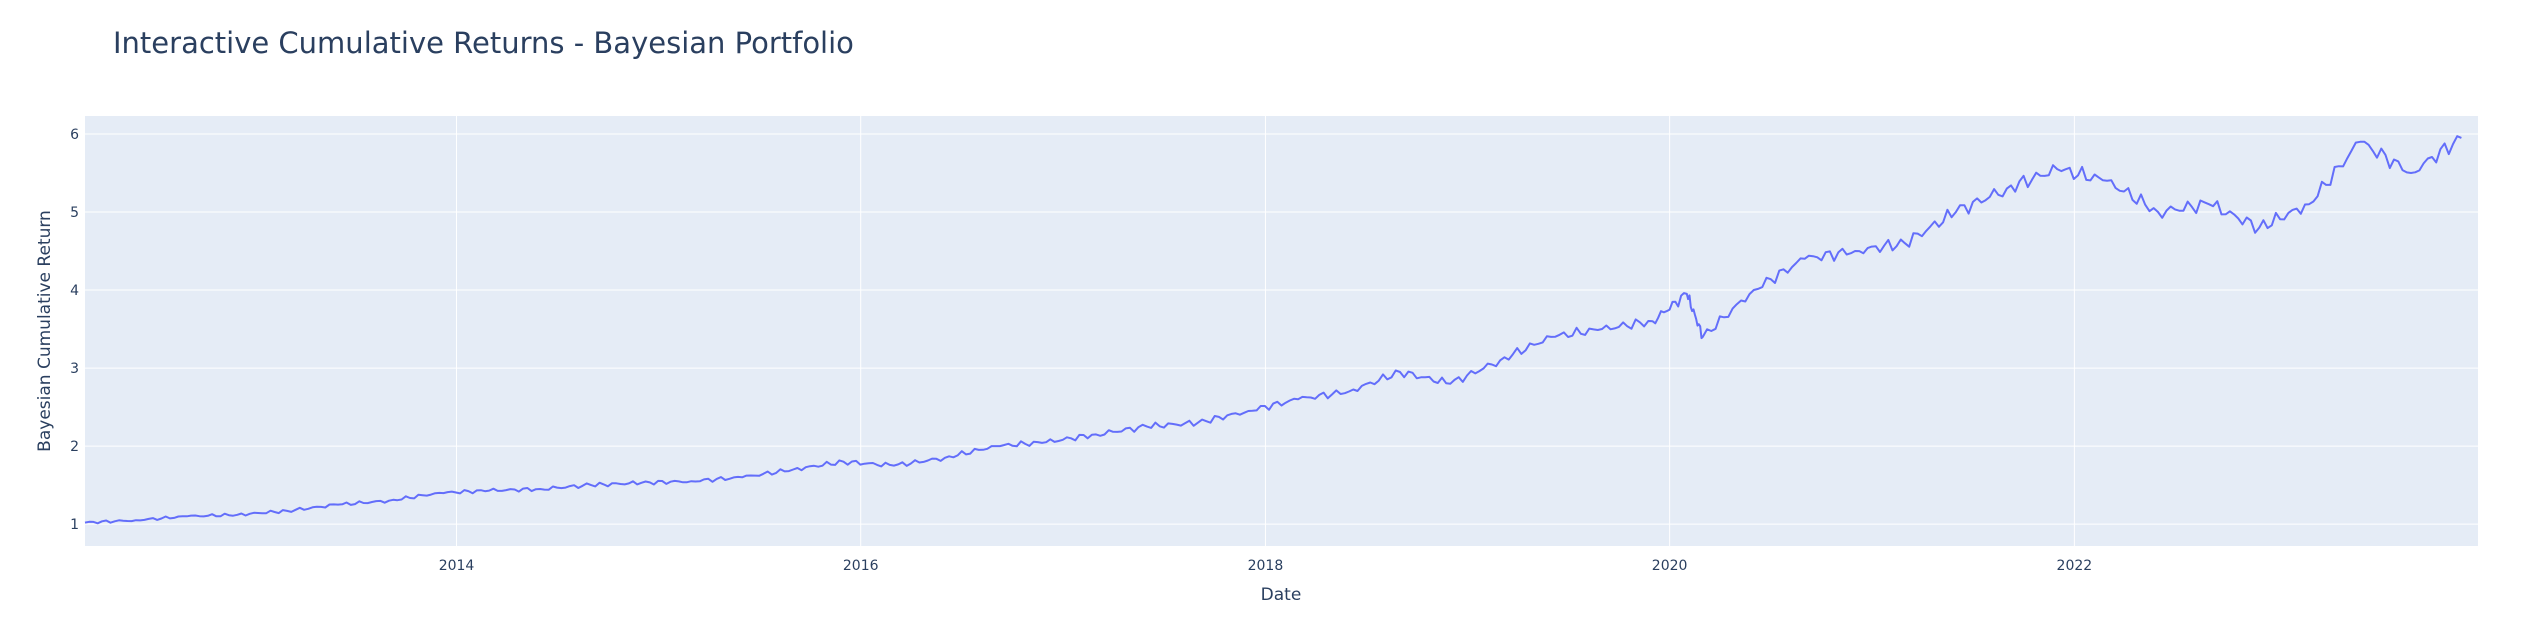 This screenshot has width=2523, height=631. I want to click on x-tick-label: 2016, so click(861, 566).